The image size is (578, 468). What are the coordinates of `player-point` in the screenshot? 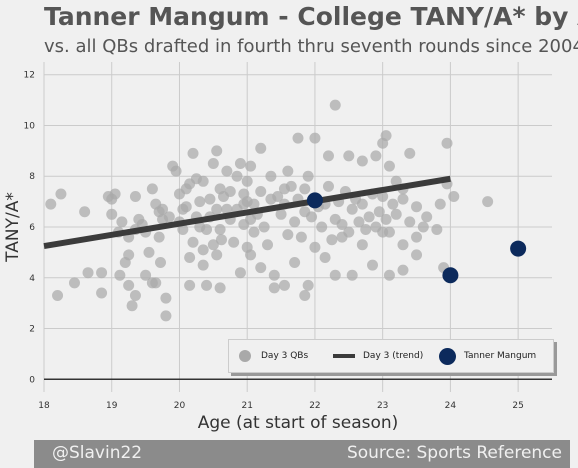 It's located at (314, 200).